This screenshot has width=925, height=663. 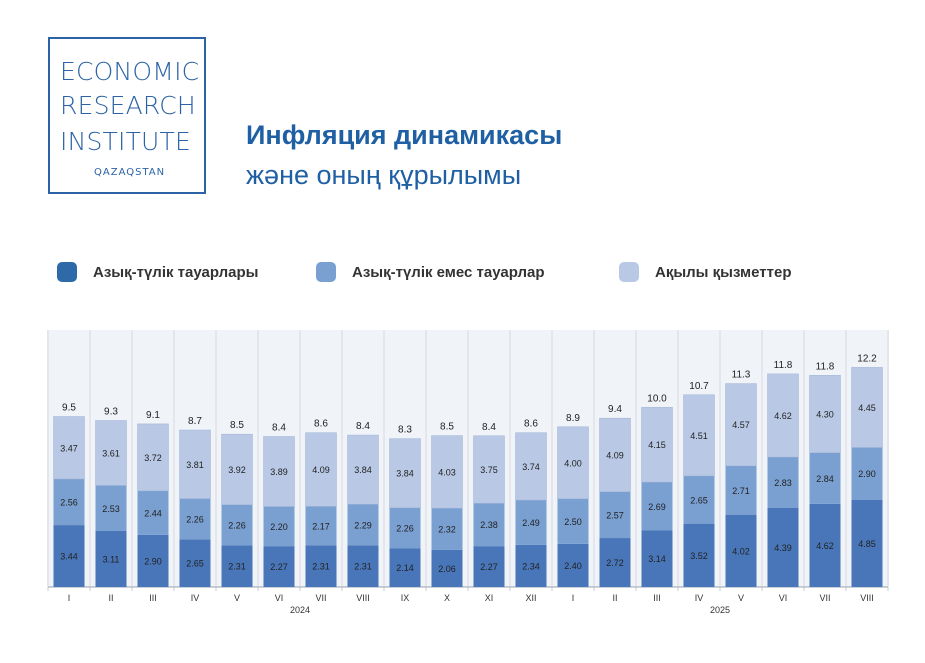 I want to click on data-label-services: 3.81, so click(x=195, y=465).